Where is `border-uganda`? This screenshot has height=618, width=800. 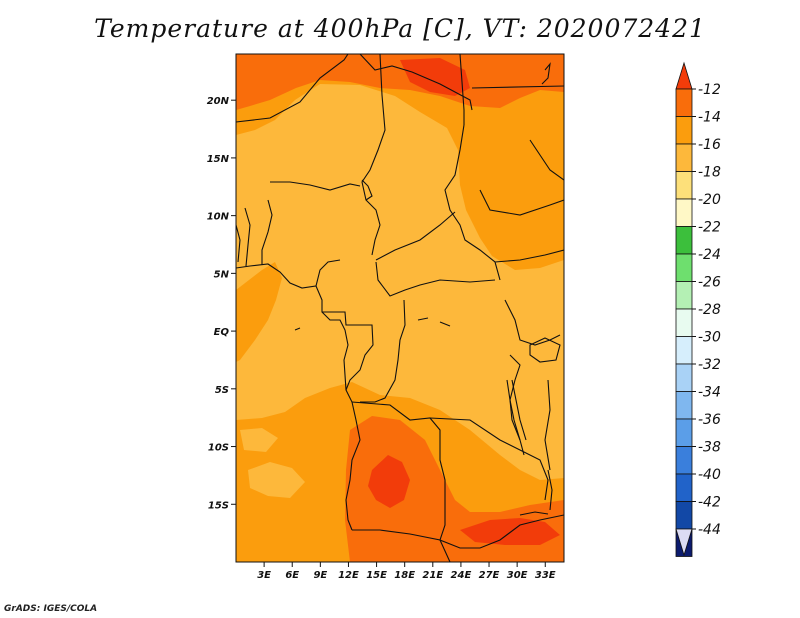 border-uganda is located at coordinates (532, 322).